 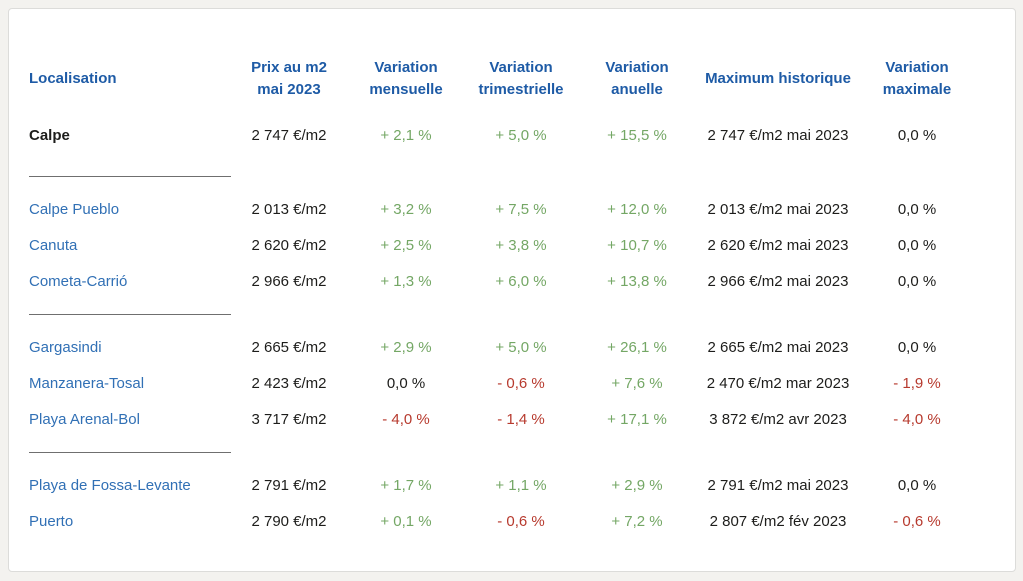 I want to click on location-cell: Calpe, so click(x=129, y=135).